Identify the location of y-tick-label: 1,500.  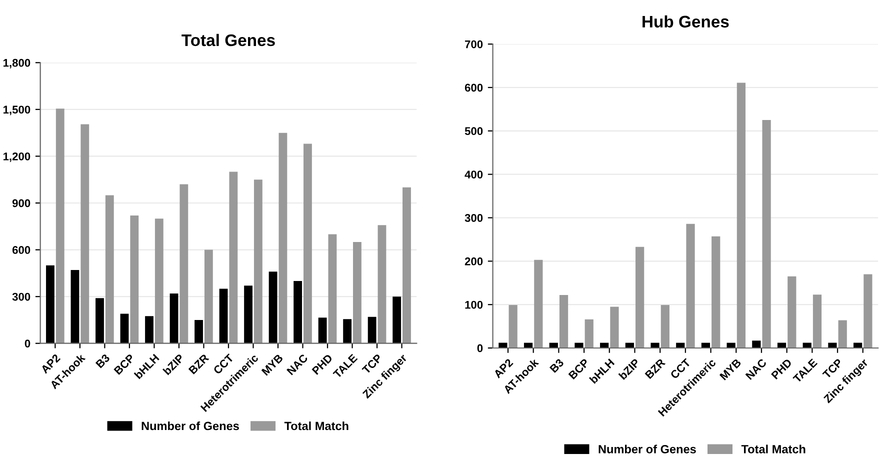
(16, 111).